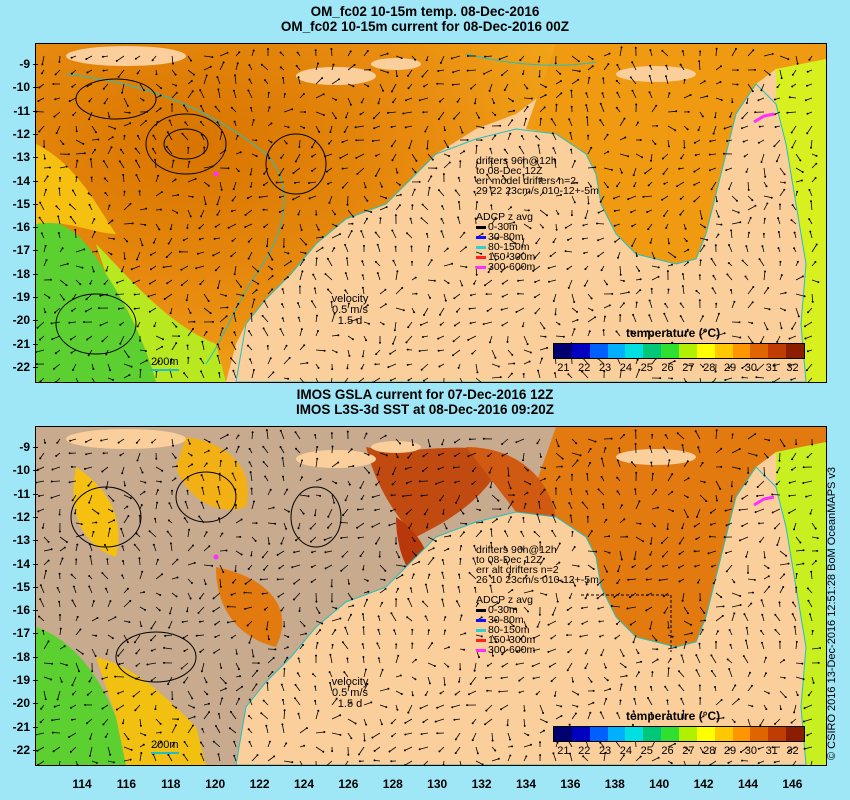  Describe the element at coordinates (425, 409) in the screenshot. I see `bottom-title-line2: IMOS L3S-3d SST at 08-Dec-2016 09:20Z` at that location.